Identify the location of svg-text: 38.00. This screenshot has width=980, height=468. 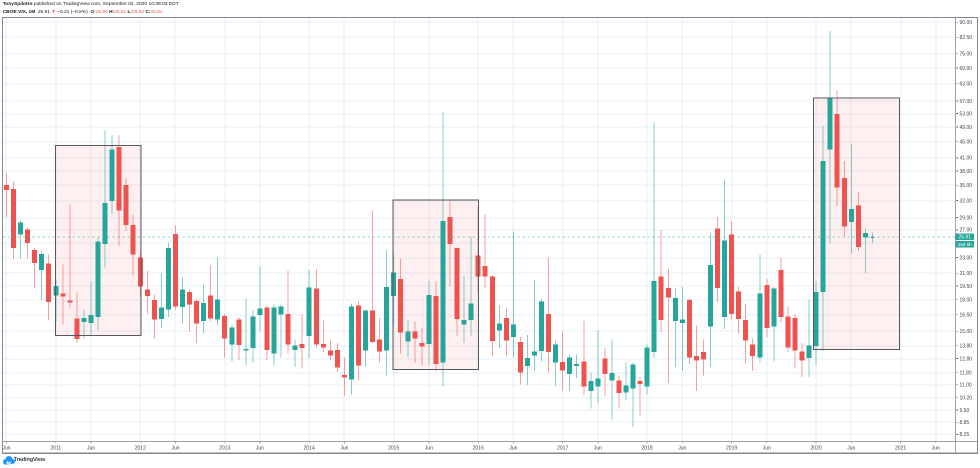
(966, 172).